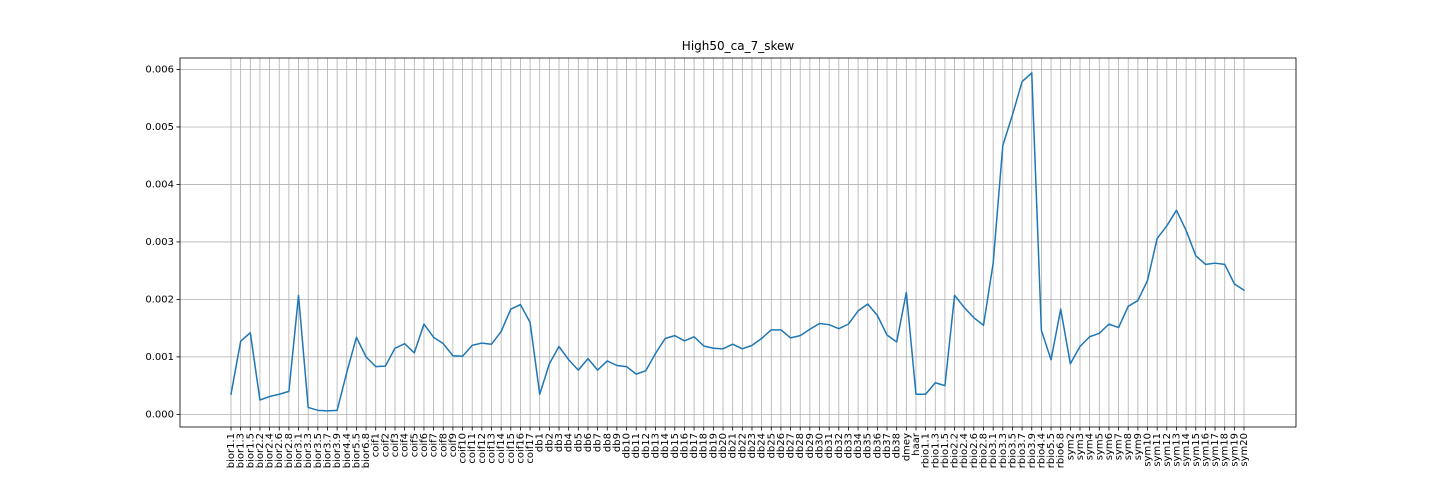 The image size is (1440, 480). Describe the element at coordinates (820, 445) in the screenshot. I see `x-tick-label: db30` at that location.